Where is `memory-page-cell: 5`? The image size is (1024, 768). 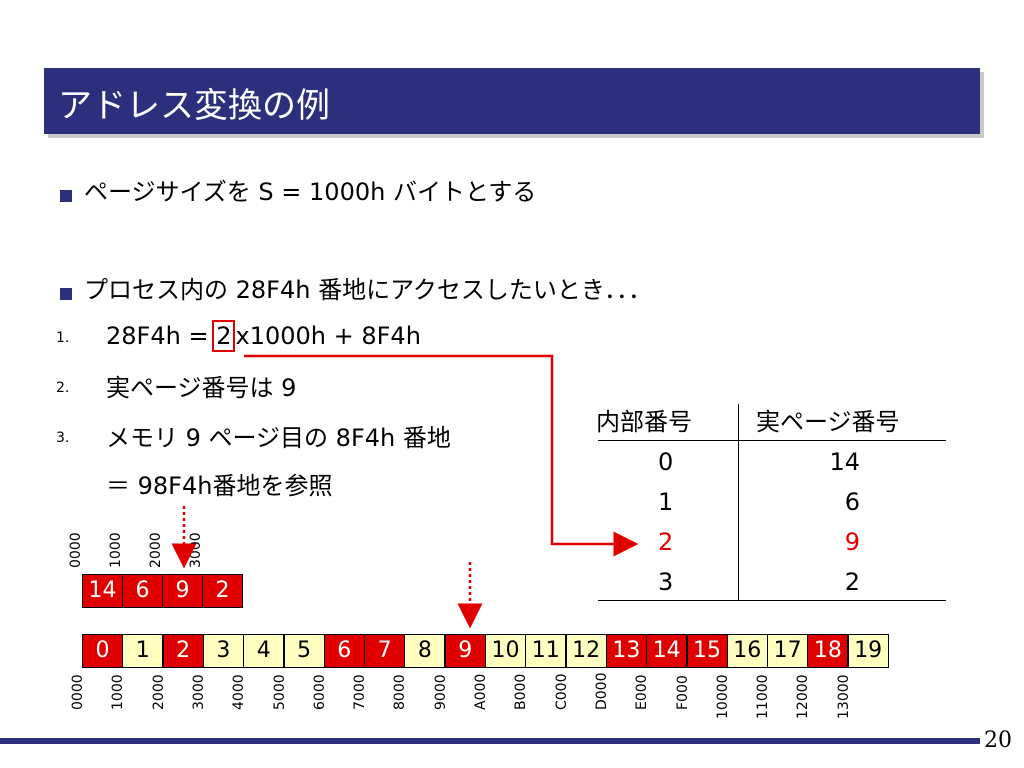 memory-page-cell: 5 is located at coordinates (304, 651).